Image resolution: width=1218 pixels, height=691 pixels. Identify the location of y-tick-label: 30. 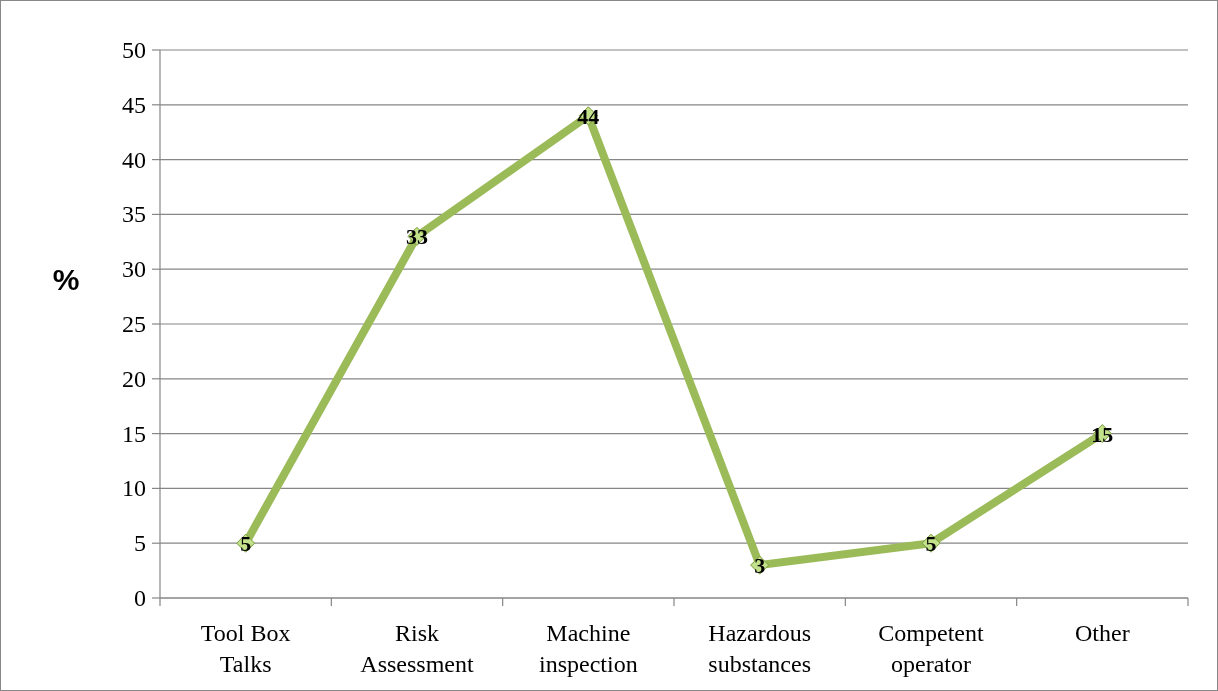
(134, 269).